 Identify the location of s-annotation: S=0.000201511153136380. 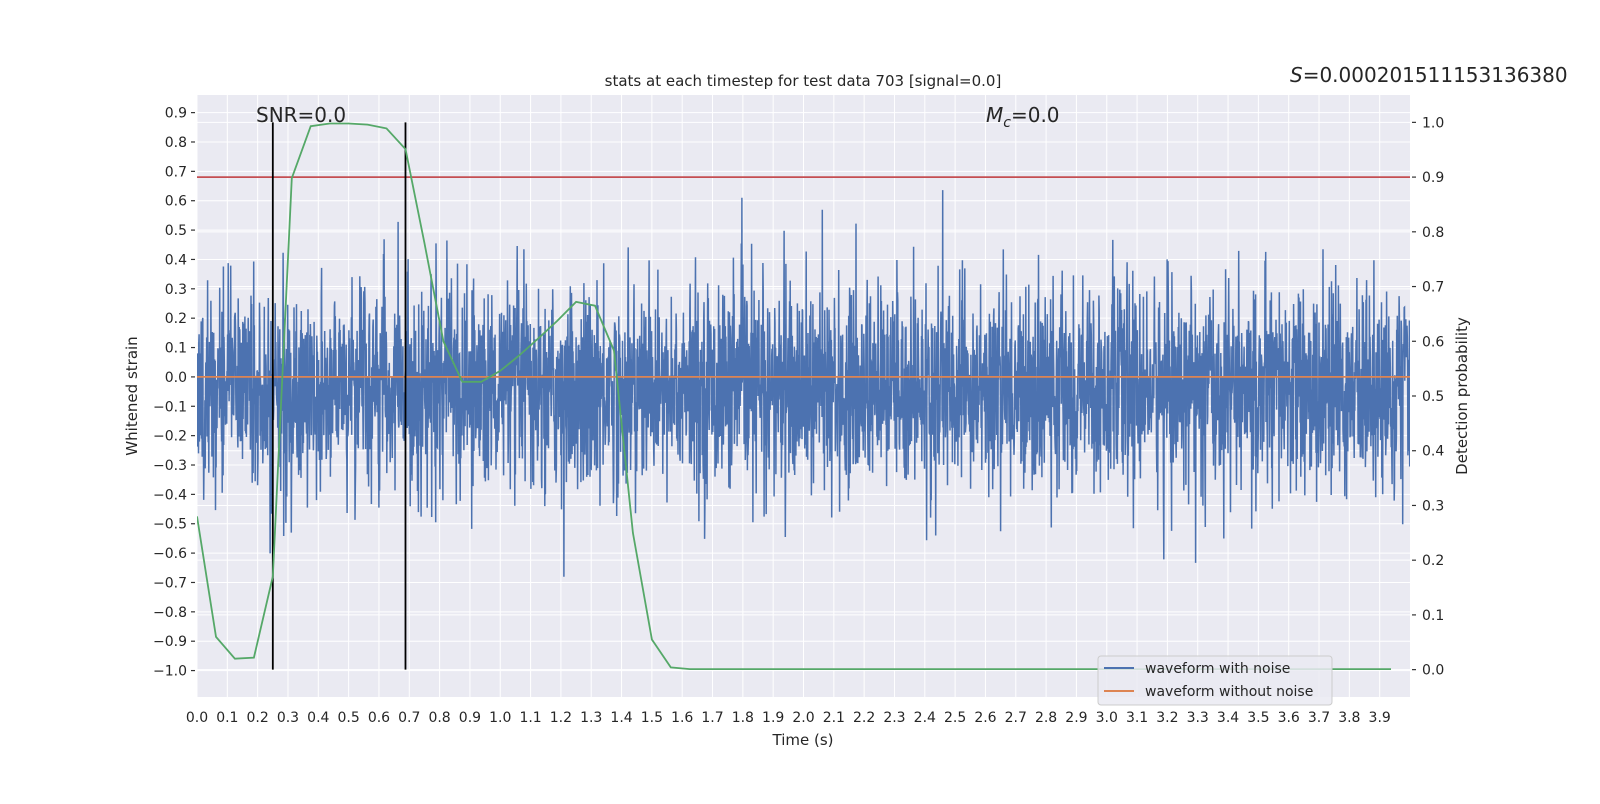
(1429, 75).